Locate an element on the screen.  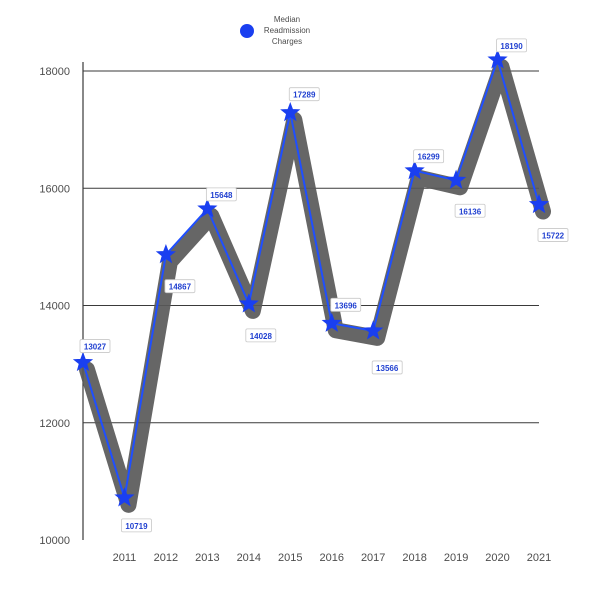
legend-label-line-1: Median is located at coordinates (287, 19).